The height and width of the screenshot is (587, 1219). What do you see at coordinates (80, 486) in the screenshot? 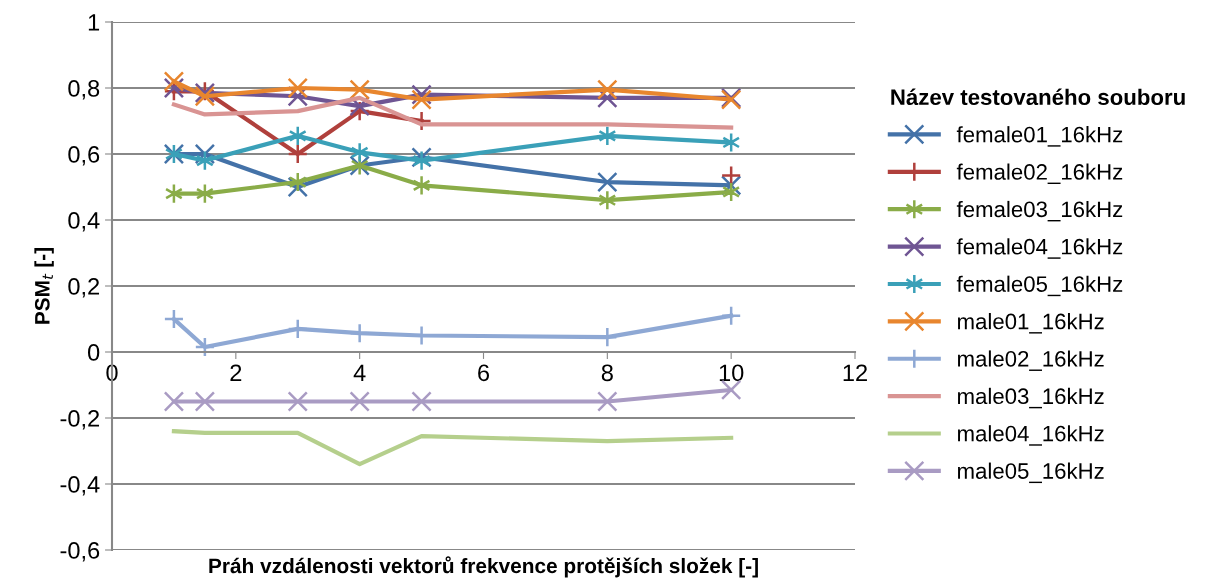
I see `y-tick-label: -0,4` at bounding box center [80, 486].